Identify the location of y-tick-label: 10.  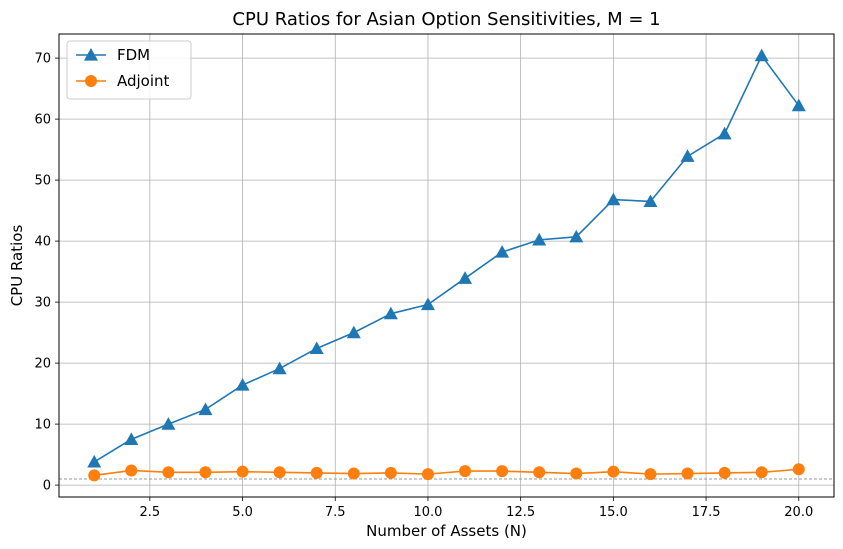
(42, 425).